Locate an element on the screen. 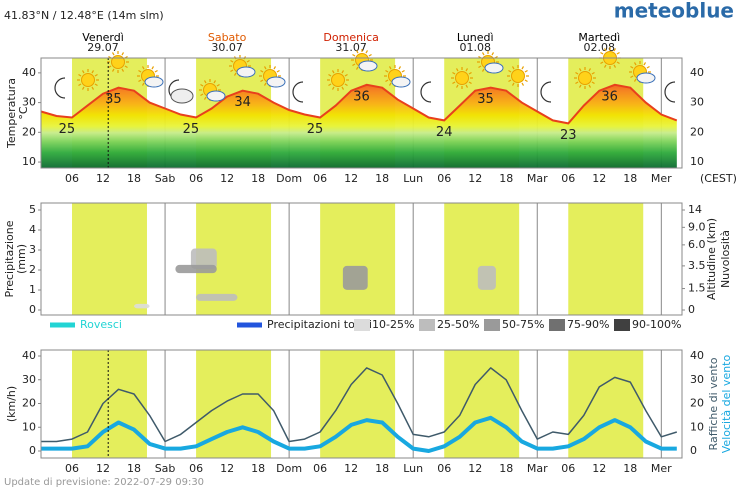  y-tick-label: 1 is located at coordinates (32, 289).